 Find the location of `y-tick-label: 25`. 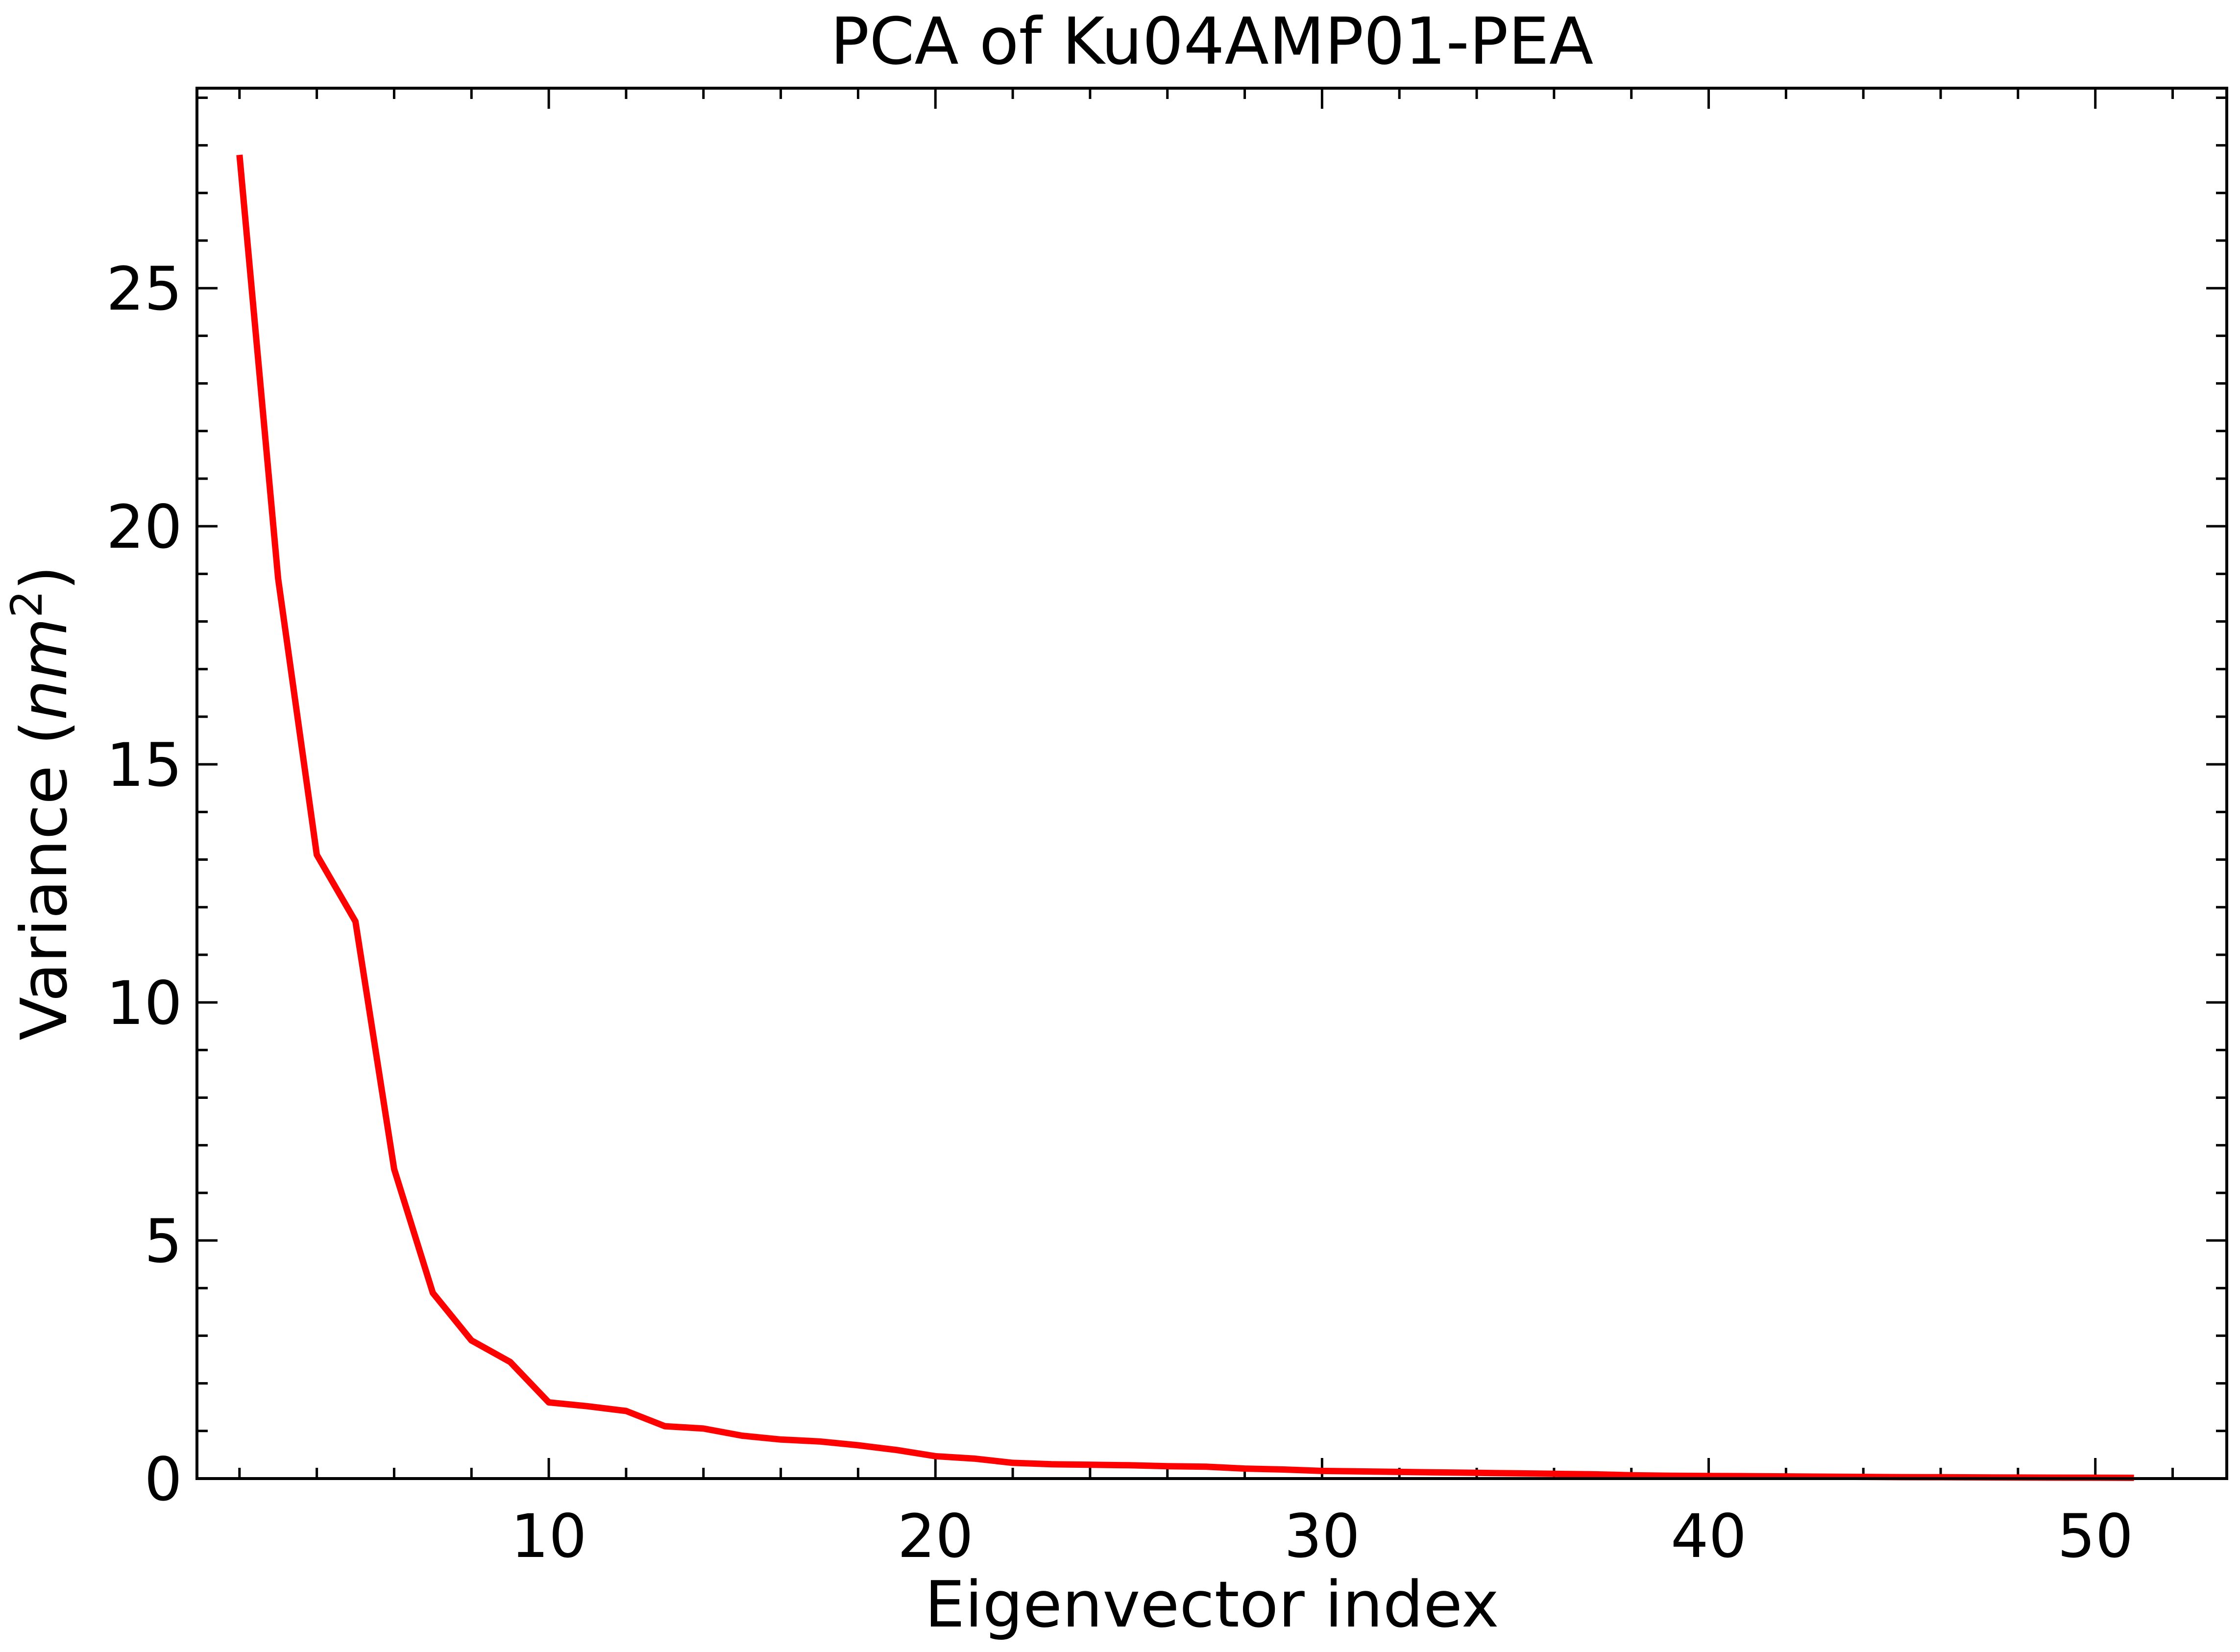

y-tick-label: 25 is located at coordinates (144, 289).